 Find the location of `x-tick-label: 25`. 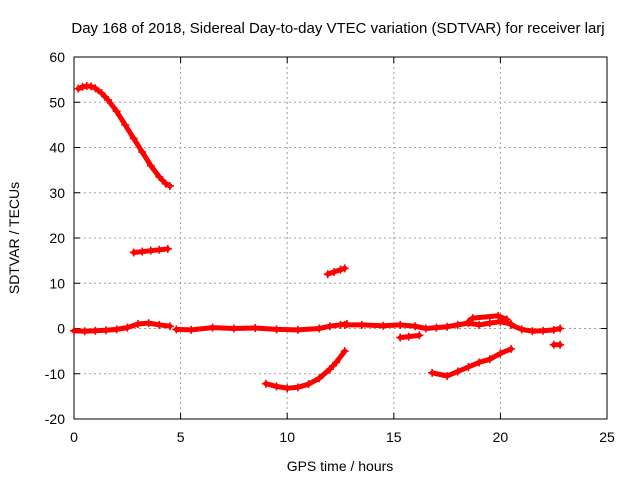

x-tick-label: 25 is located at coordinates (607, 437).